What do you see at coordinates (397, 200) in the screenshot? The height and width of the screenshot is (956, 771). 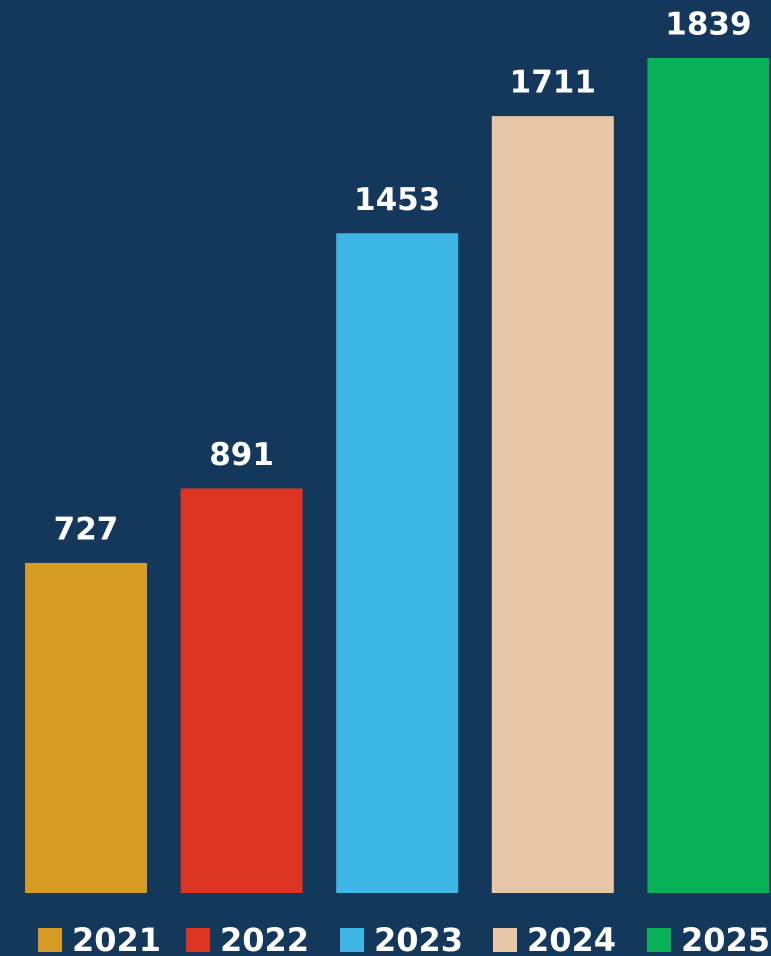 I see `value-label: 1453` at bounding box center [397, 200].